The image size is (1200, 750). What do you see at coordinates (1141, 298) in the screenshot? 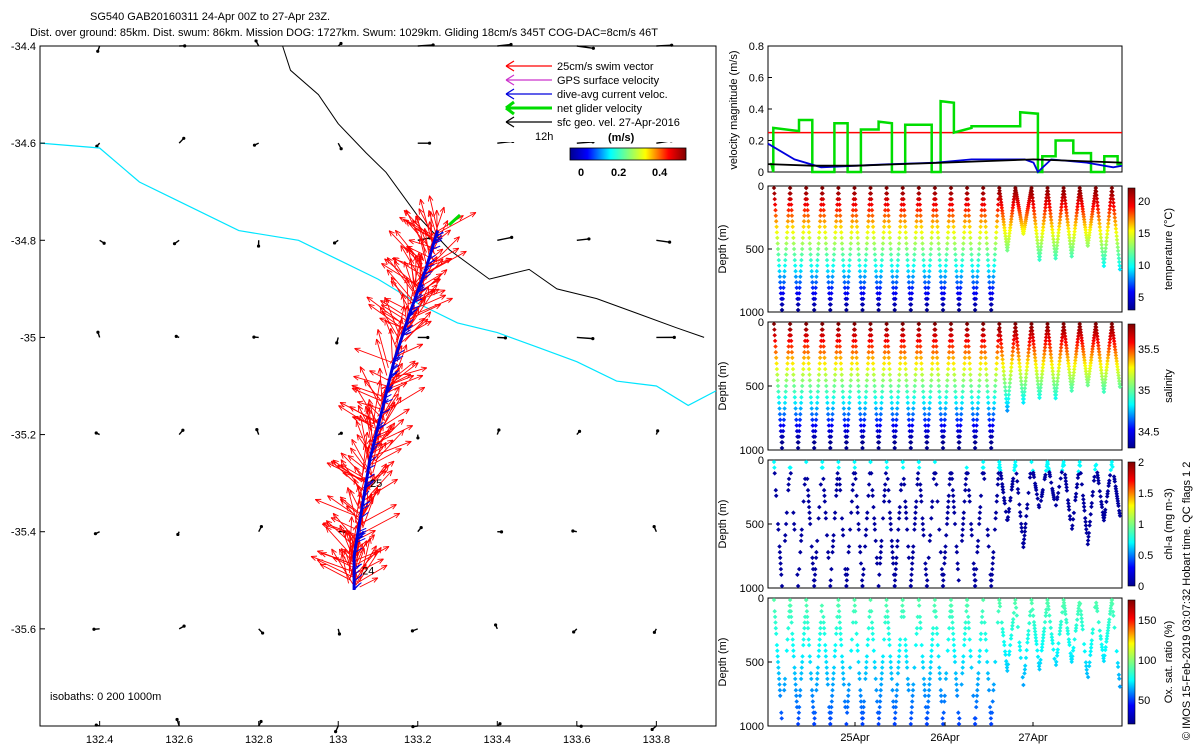
I see `colorbar-tick-label: 5` at bounding box center [1141, 298].